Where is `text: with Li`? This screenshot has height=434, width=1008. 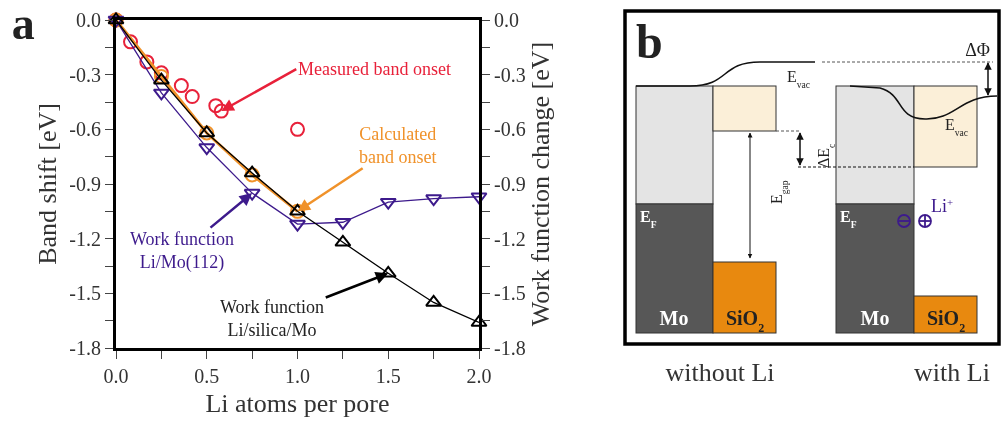
text: with Li is located at coordinates (952, 372).